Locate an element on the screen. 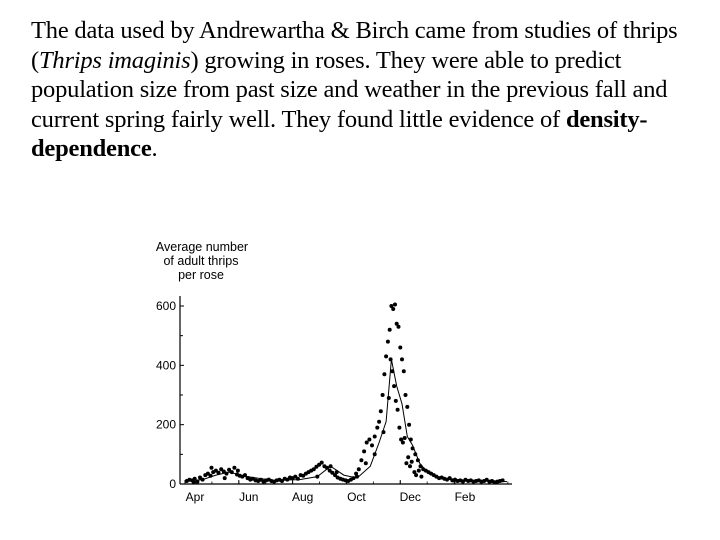 The height and width of the screenshot is (540, 720). y-axis-label-line-2: of adult thrips is located at coordinates (200, 261).